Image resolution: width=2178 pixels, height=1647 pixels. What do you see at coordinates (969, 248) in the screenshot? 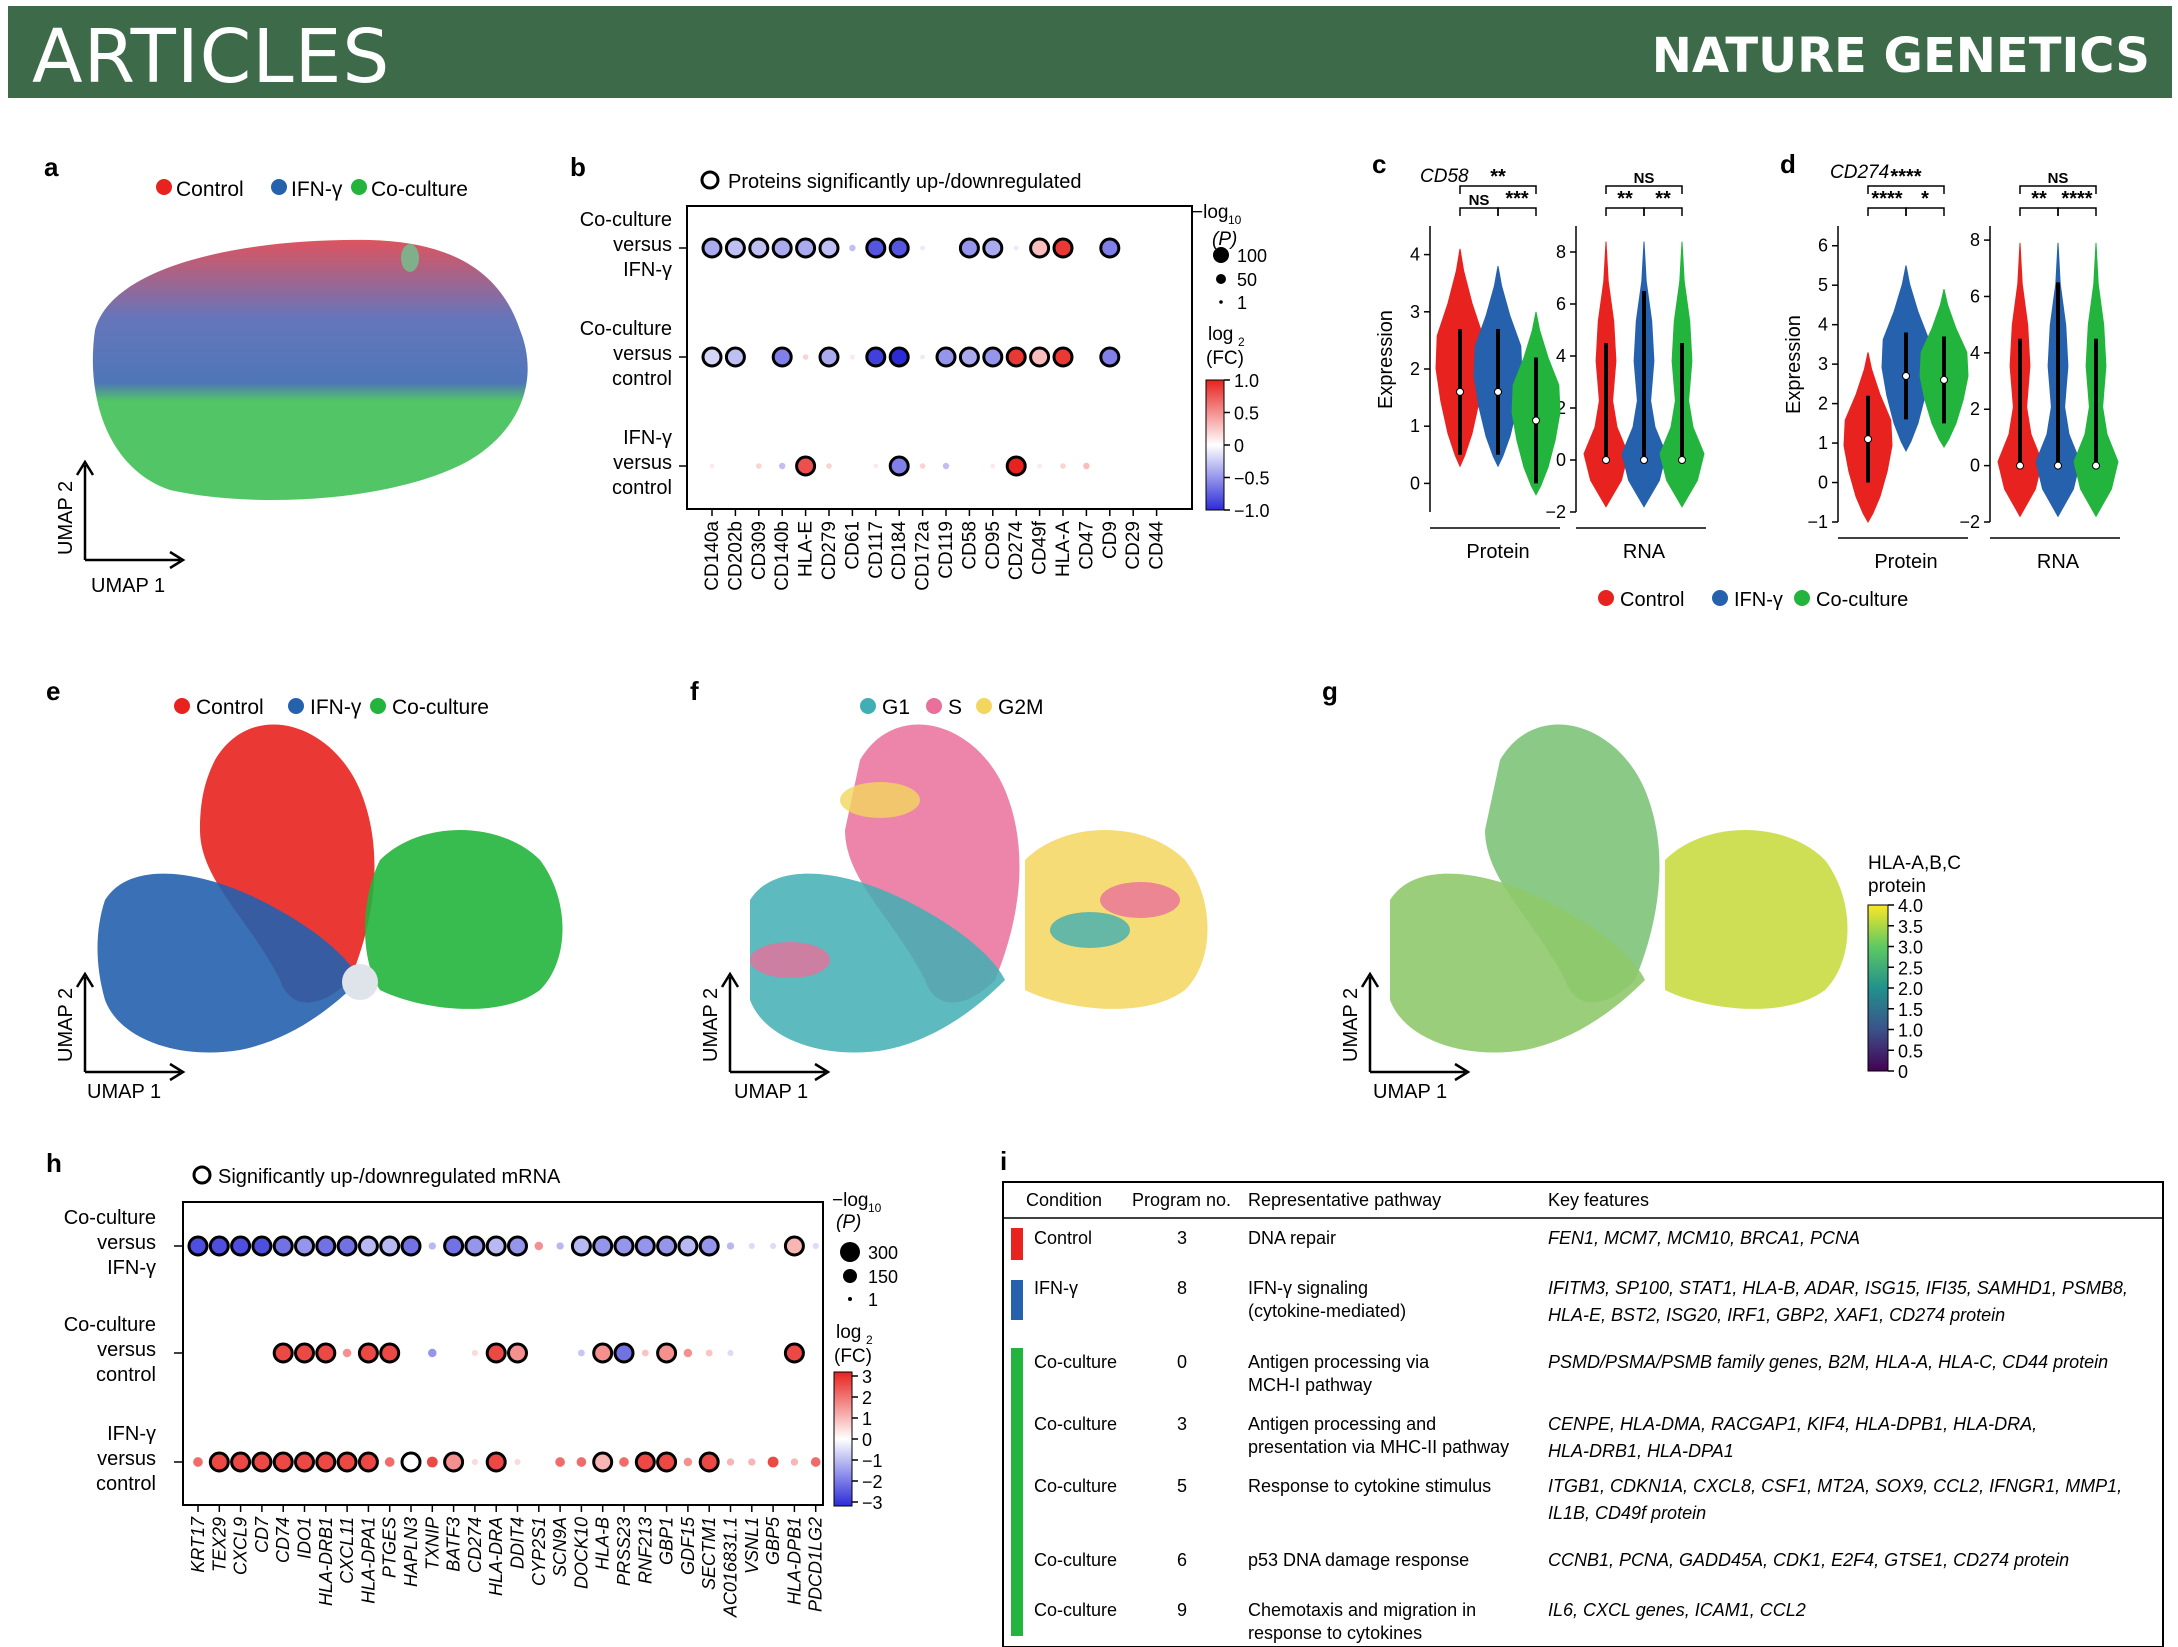
I see `dot-CD58` at bounding box center [969, 248].